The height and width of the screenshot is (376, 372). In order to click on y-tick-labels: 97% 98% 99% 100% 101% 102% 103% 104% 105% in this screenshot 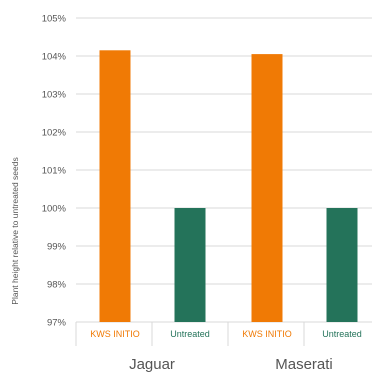, I will do `click(54, 171)`.